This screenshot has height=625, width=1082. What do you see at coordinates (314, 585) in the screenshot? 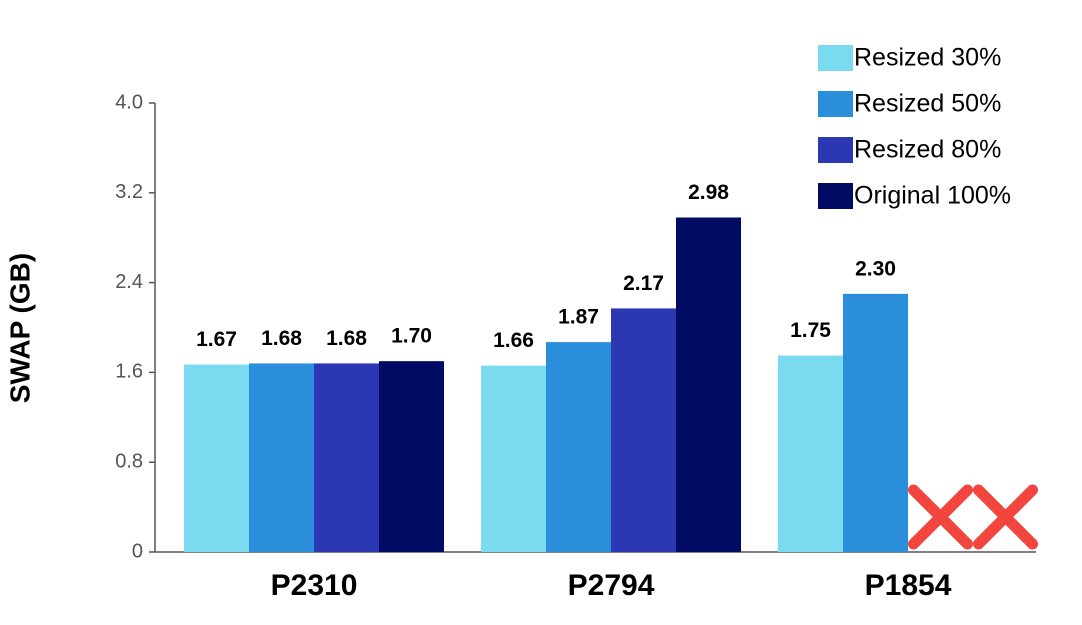
I see `x-tick-label: P2310` at bounding box center [314, 585].